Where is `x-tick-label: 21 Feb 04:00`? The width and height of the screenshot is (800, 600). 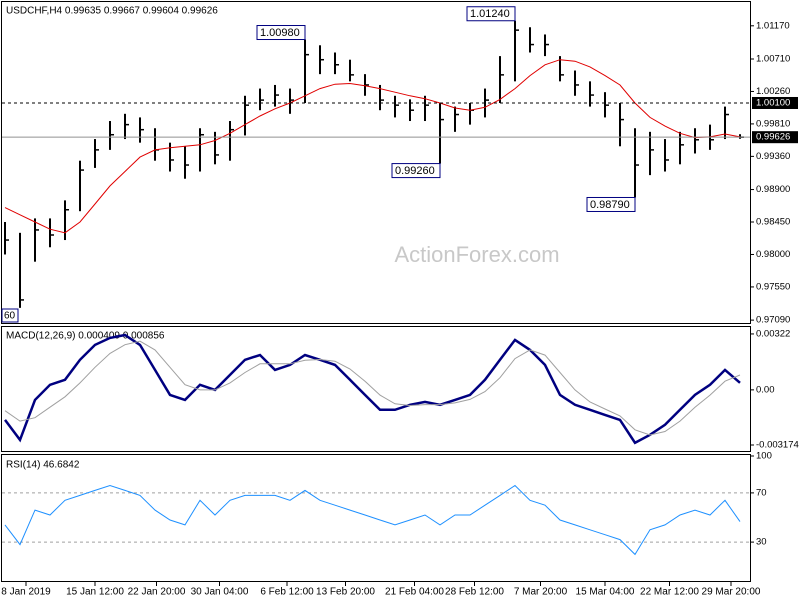 x-tick-label: 21 Feb 04:00 is located at coordinates (414, 592).